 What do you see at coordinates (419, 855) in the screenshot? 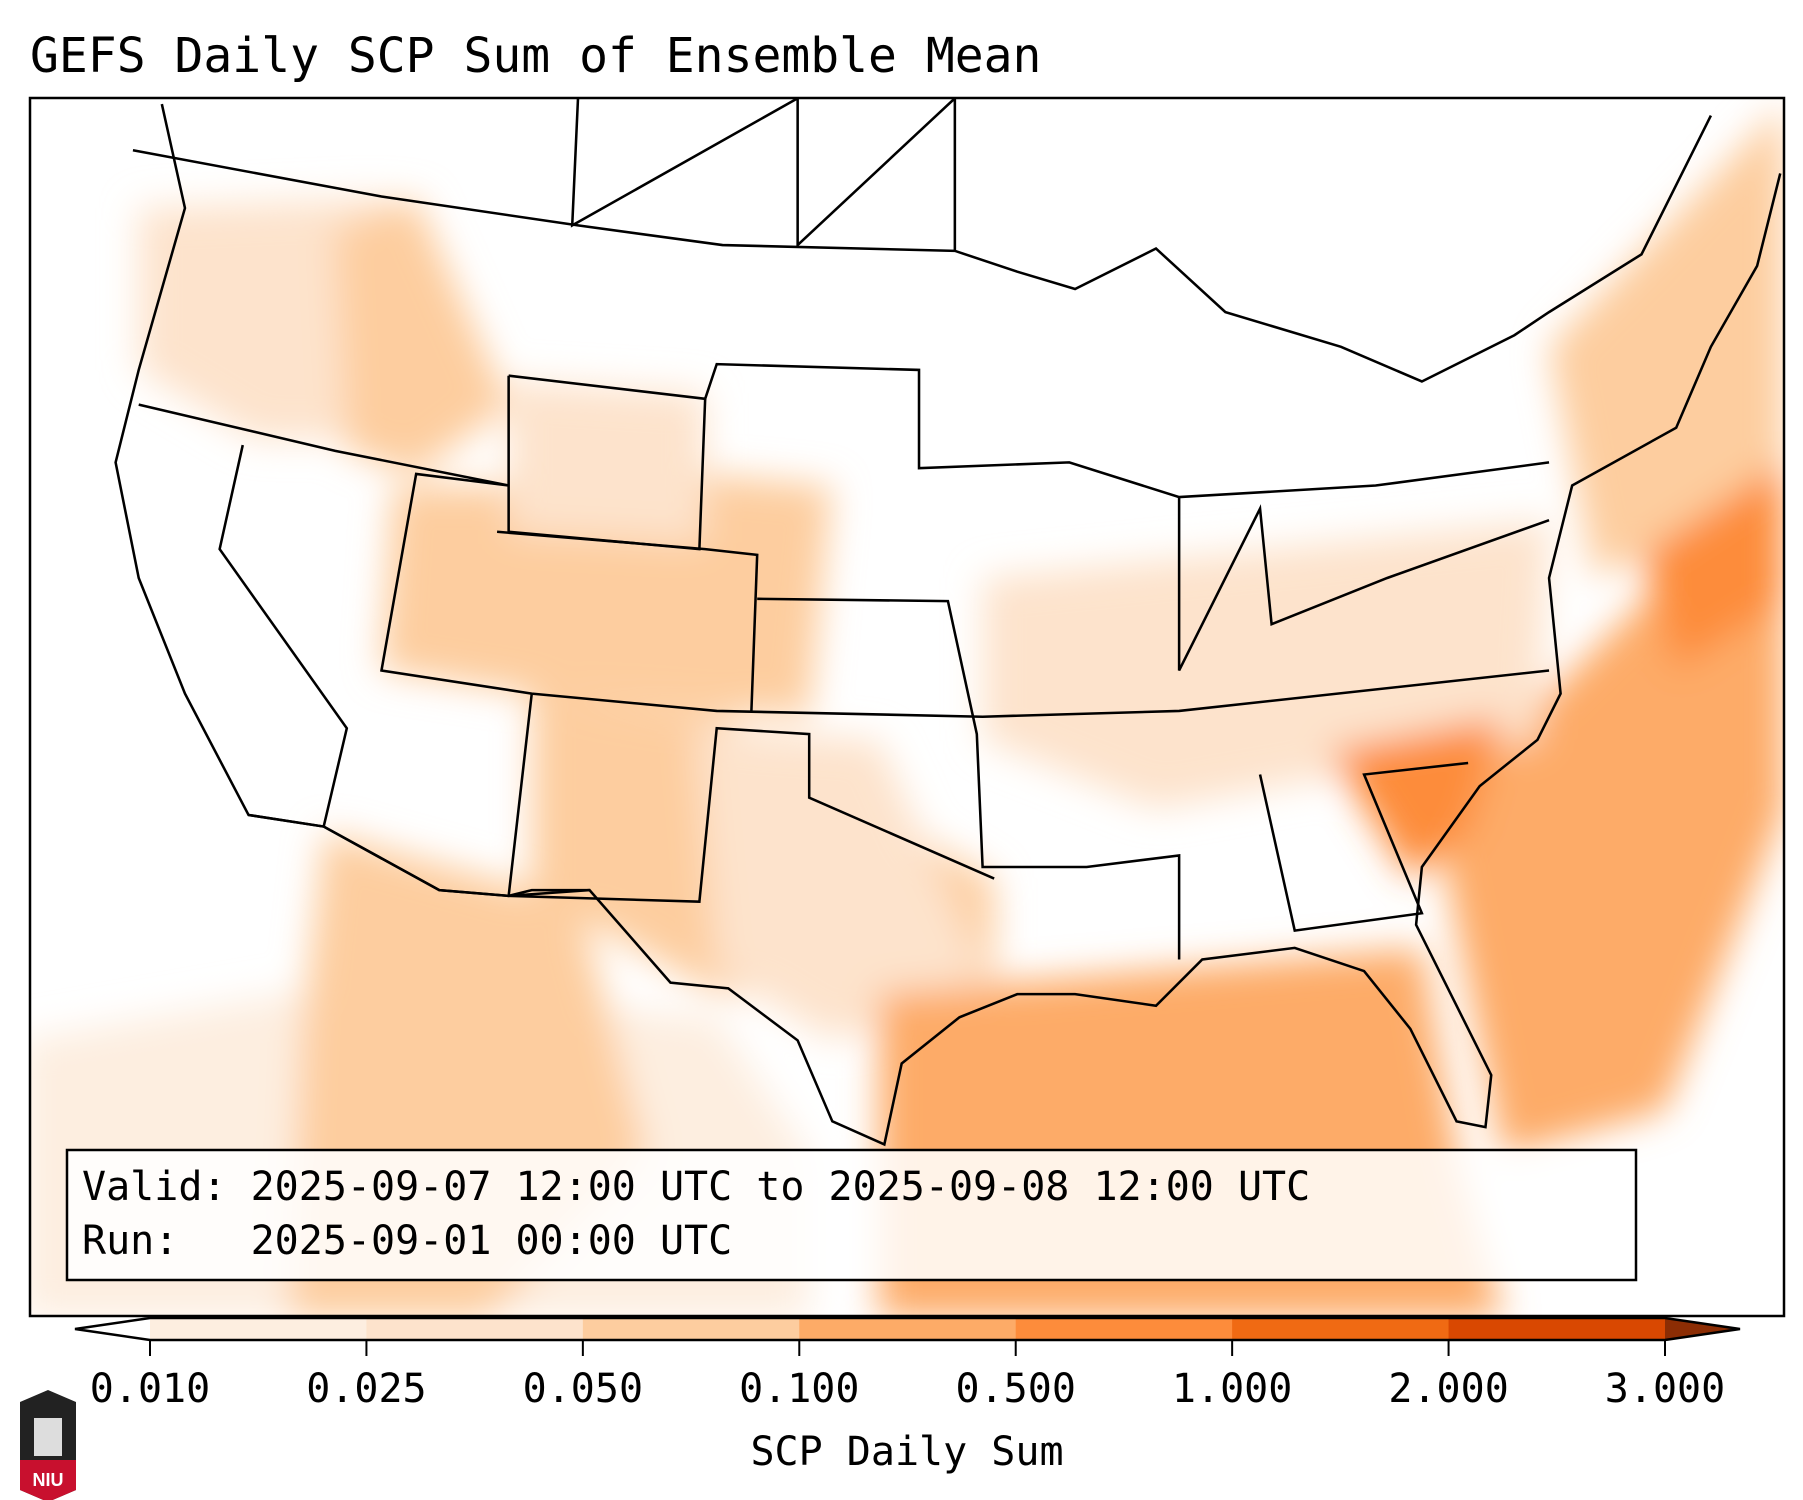
I see `mexico-border` at bounding box center [419, 855].